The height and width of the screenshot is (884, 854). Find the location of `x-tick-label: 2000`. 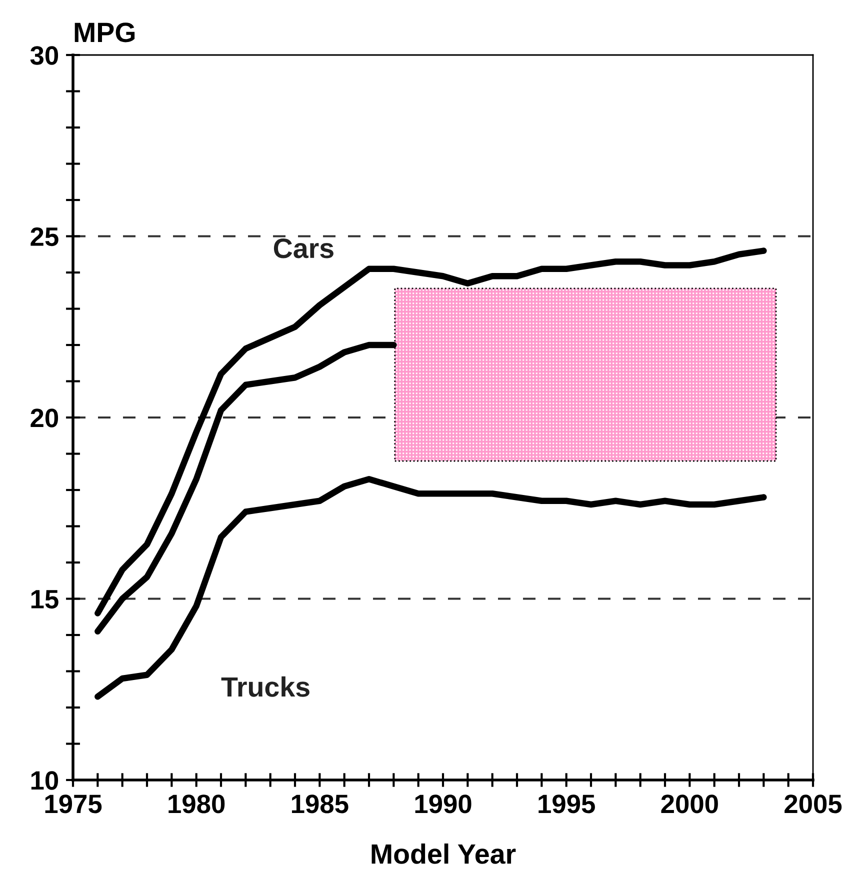

x-tick-label: 2000 is located at coordinates (689, 804).